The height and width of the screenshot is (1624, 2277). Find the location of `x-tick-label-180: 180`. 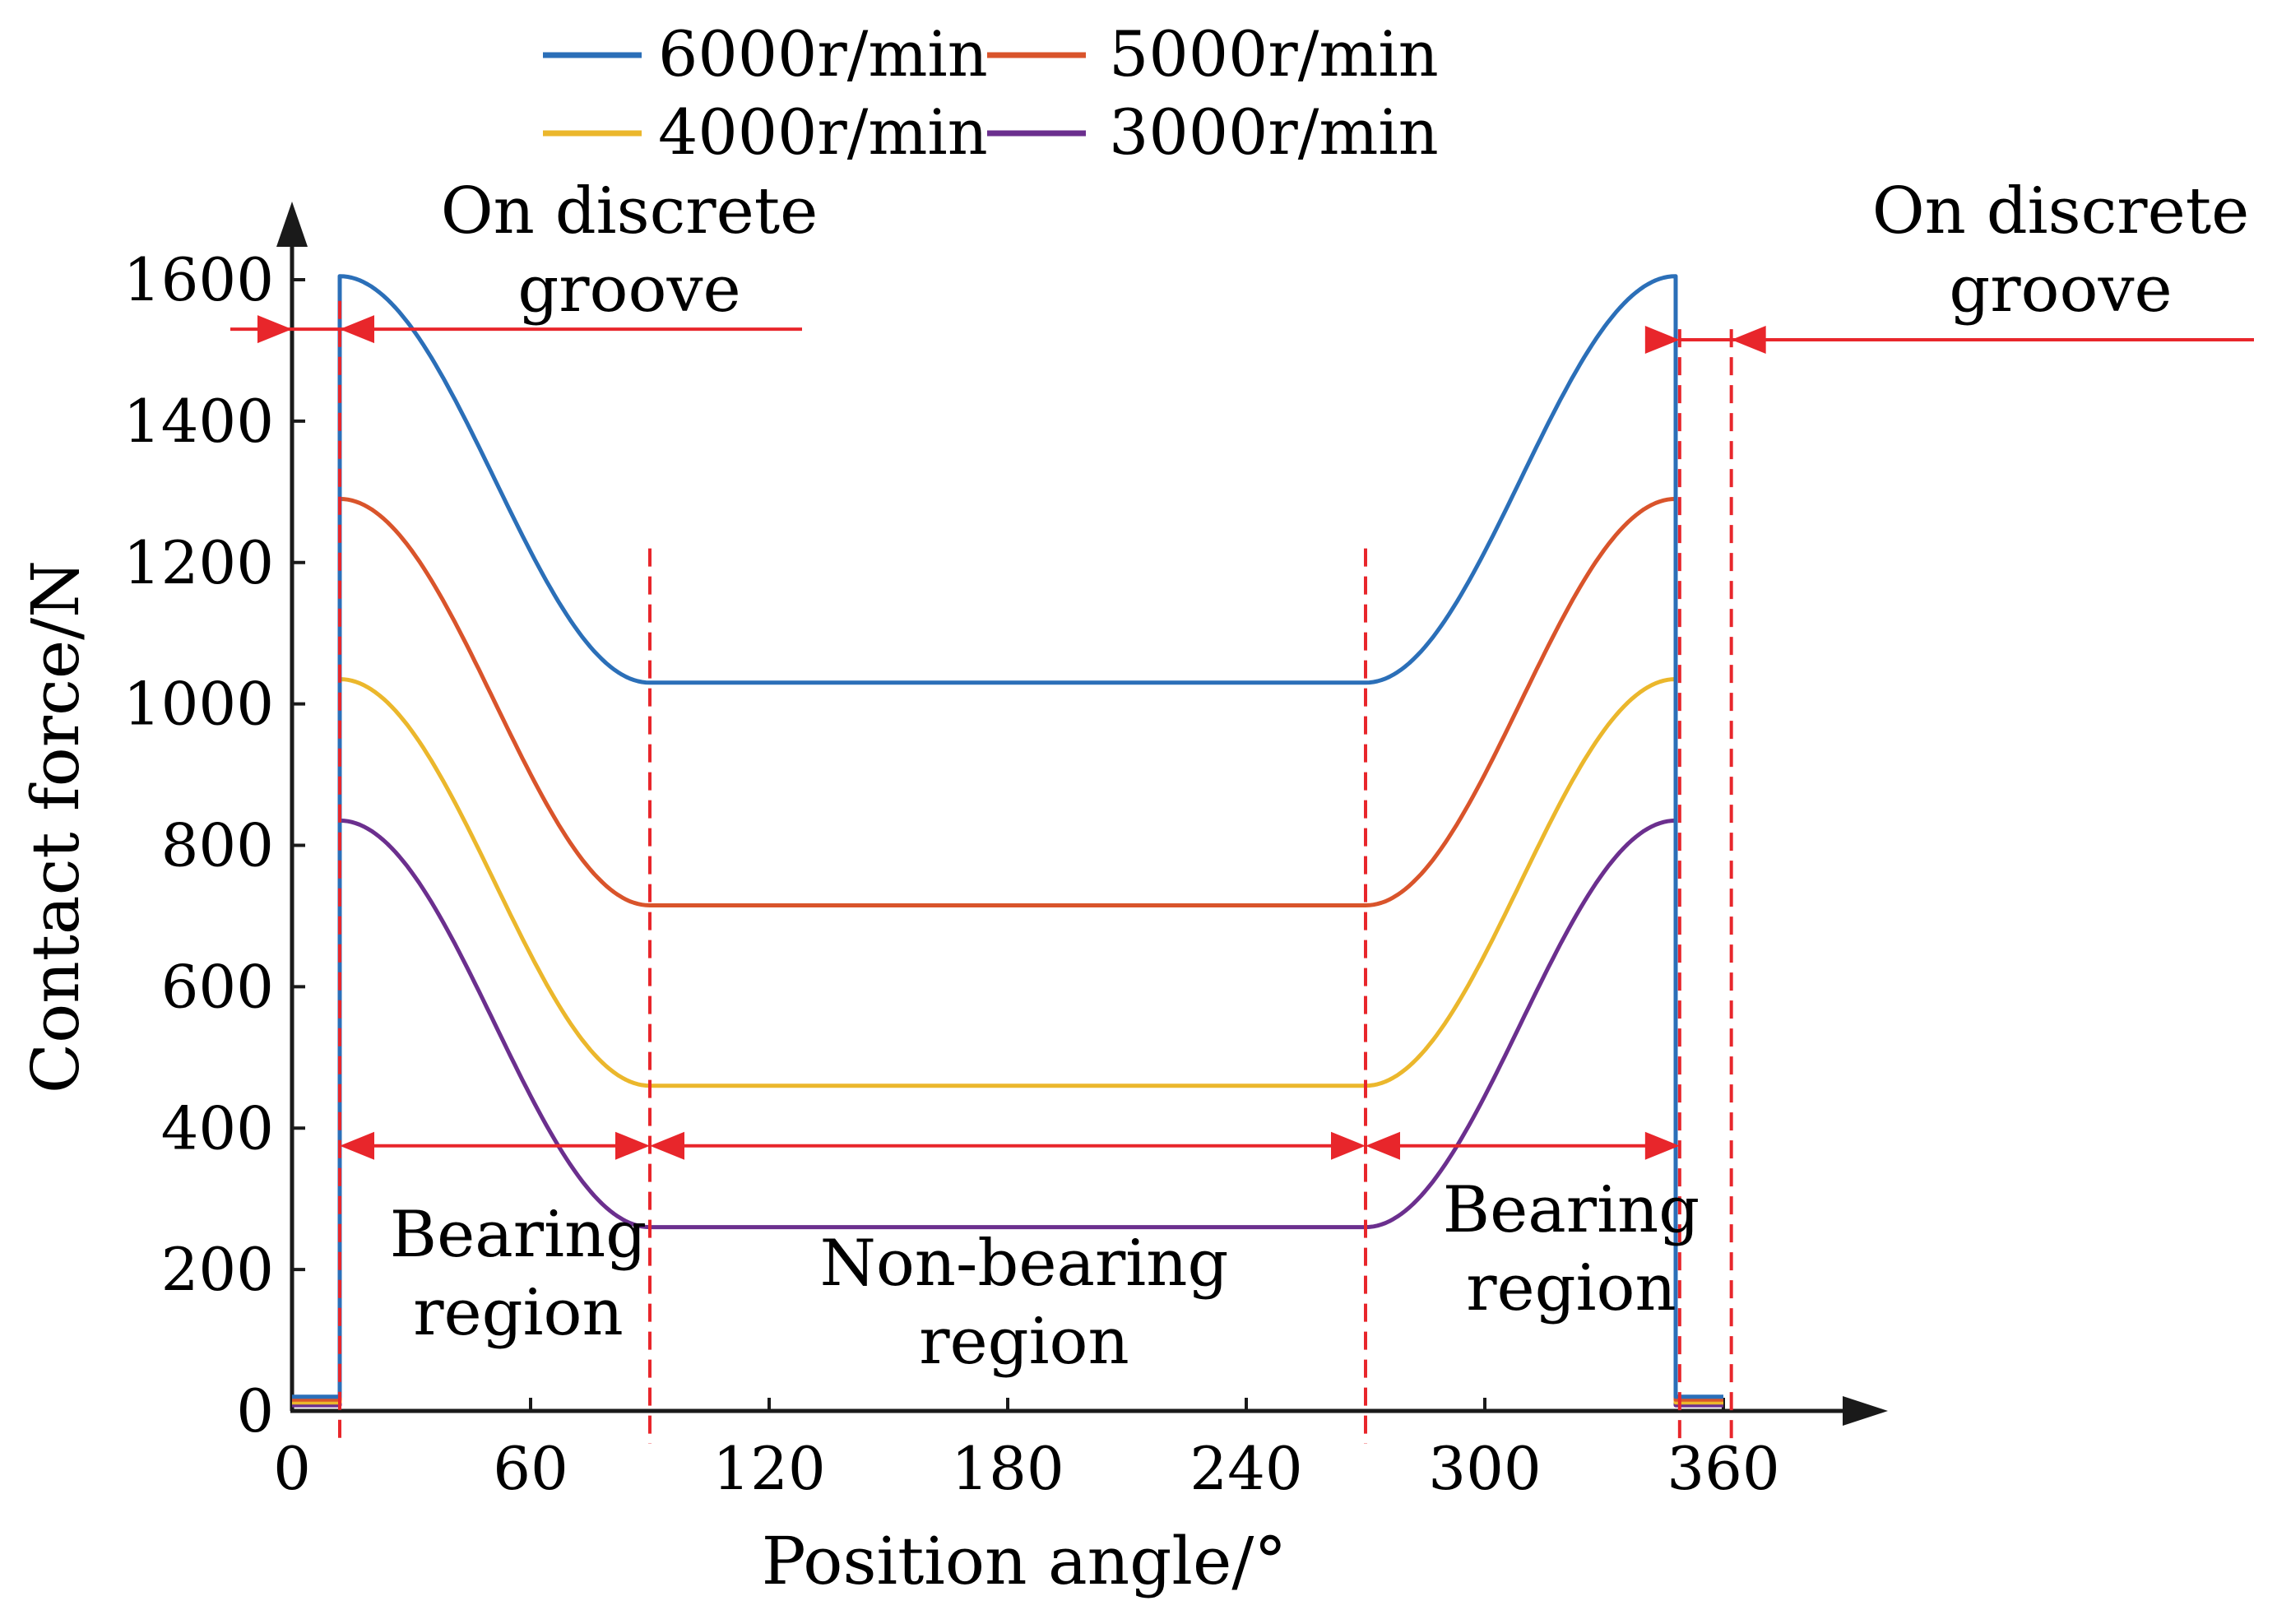

x-tick-label-180: 180 is located at coordinates (1007, 1468).